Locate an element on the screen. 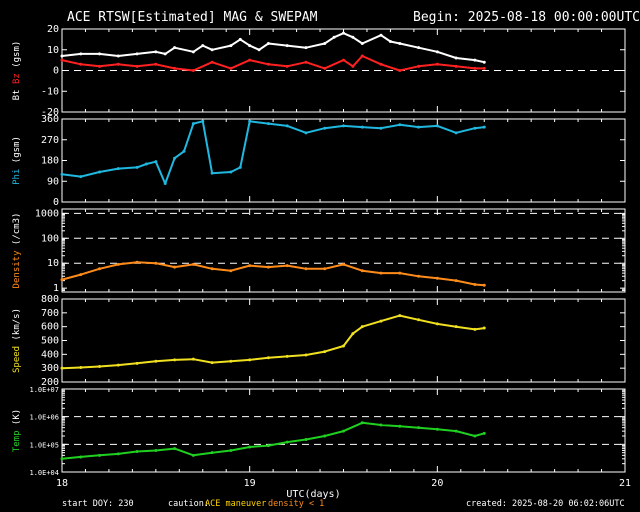 This screenshot has height=512, width=640. x-tick-label: 21 is located at coordinates (625, 483).